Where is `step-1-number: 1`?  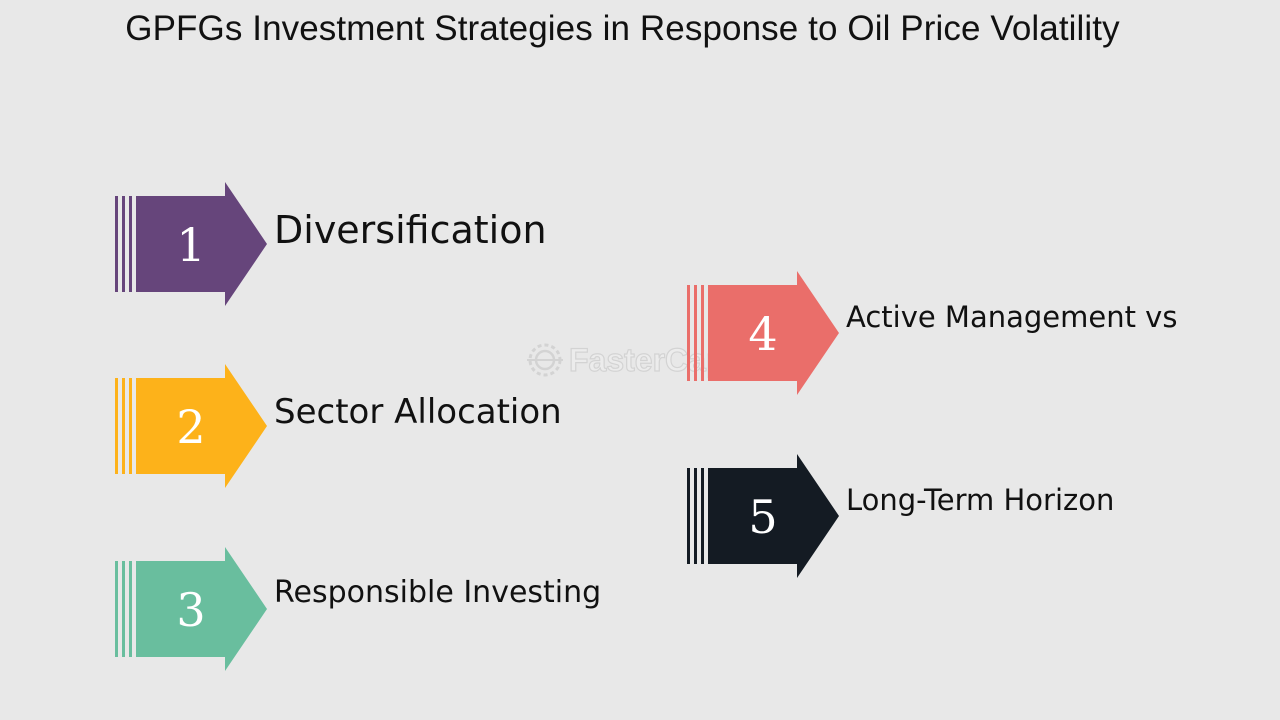 step-1-number: 1 is located at coordinates (191, 245).